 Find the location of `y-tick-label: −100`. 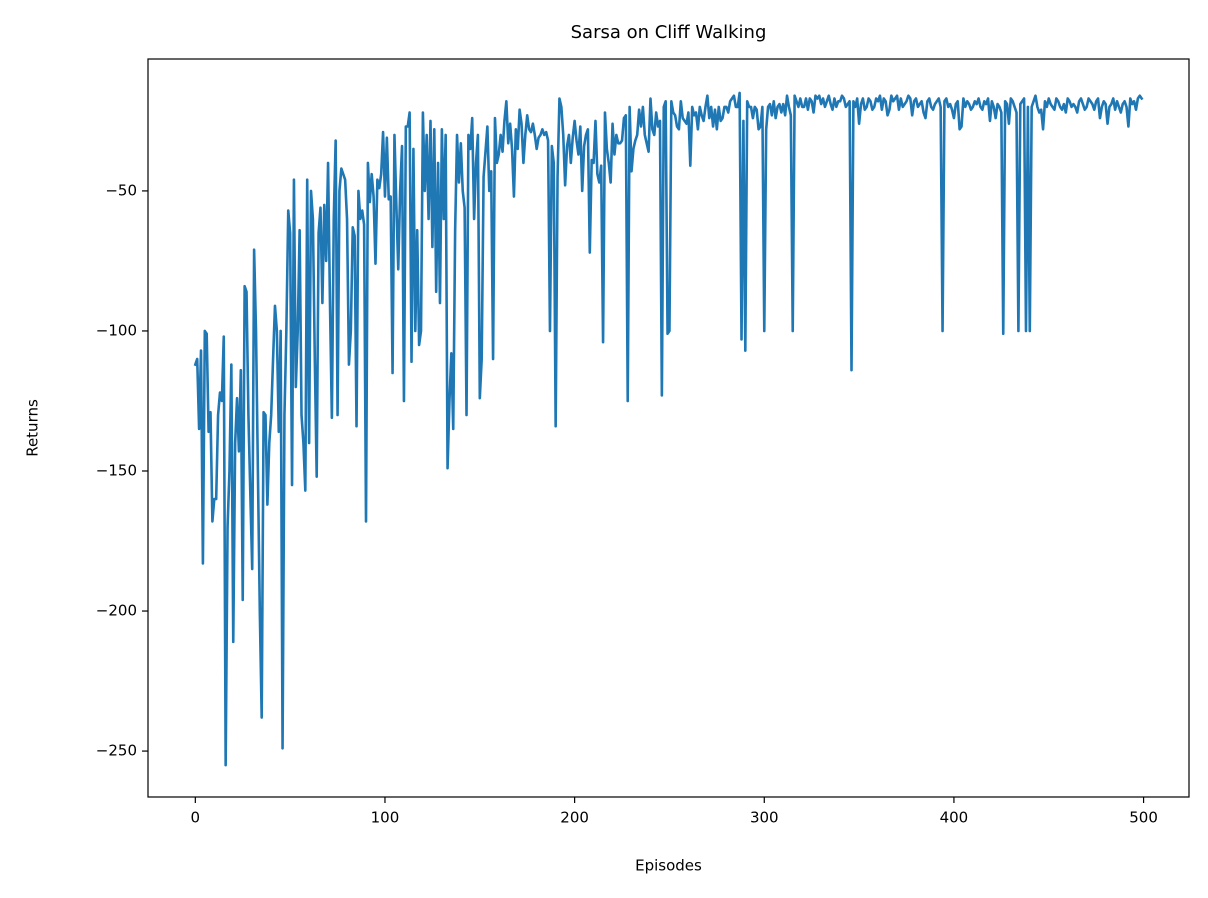

y-tick-label: −100 is located at coordinates (116, 330).